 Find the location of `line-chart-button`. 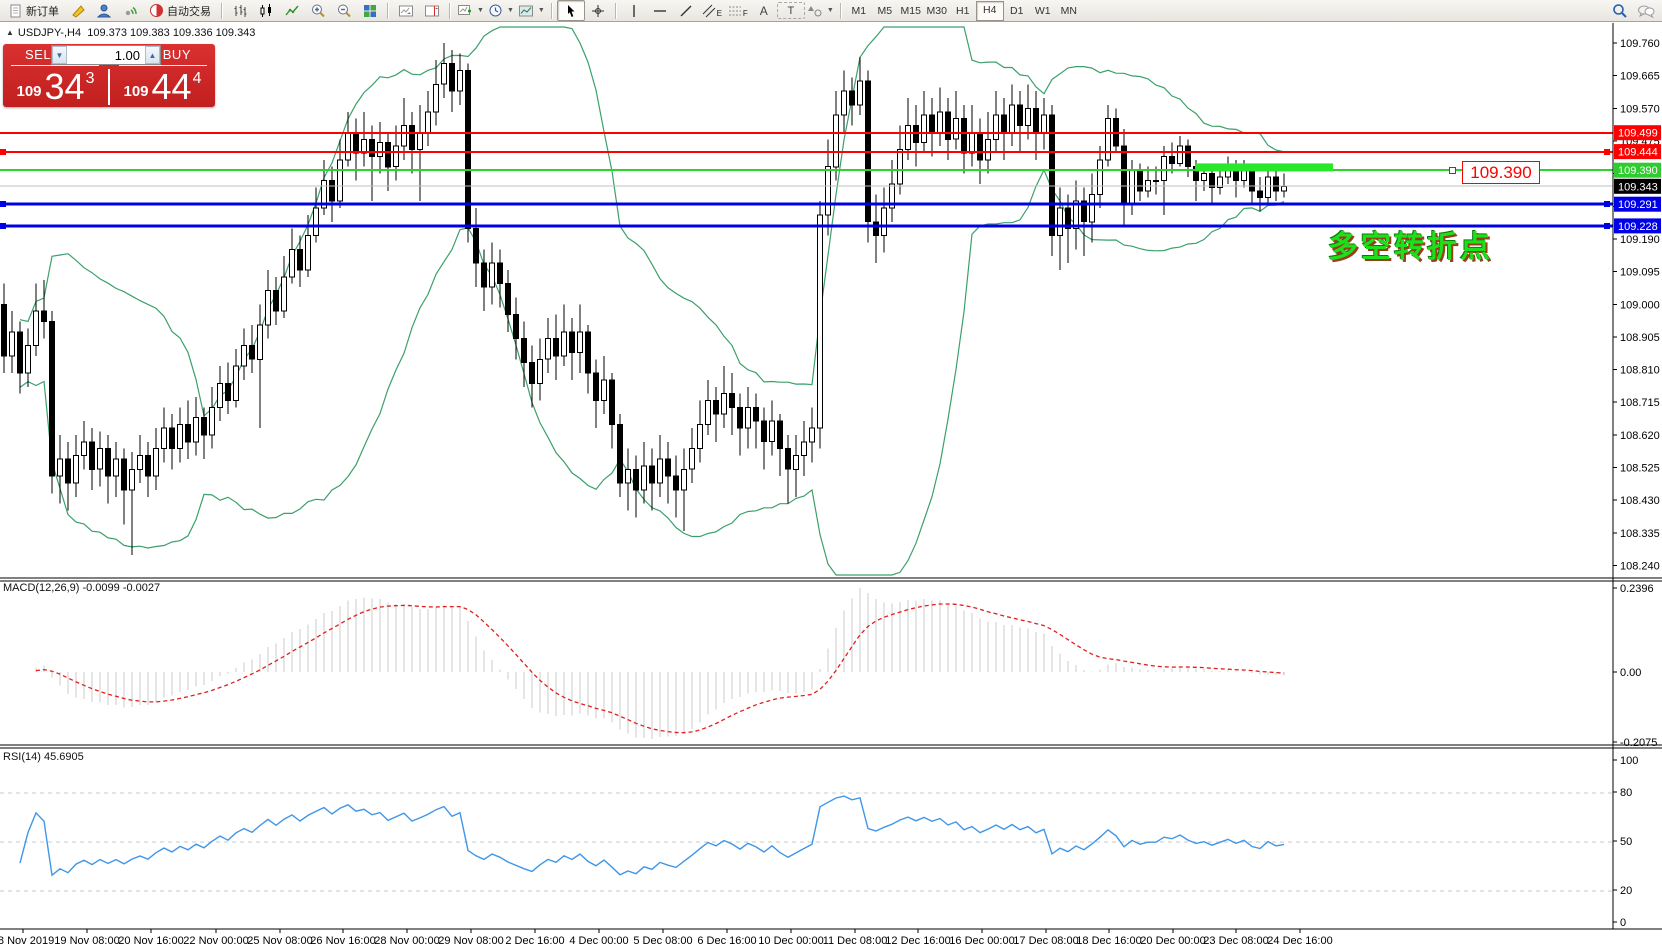

line-chart-button is located at coordinates (292, 10).